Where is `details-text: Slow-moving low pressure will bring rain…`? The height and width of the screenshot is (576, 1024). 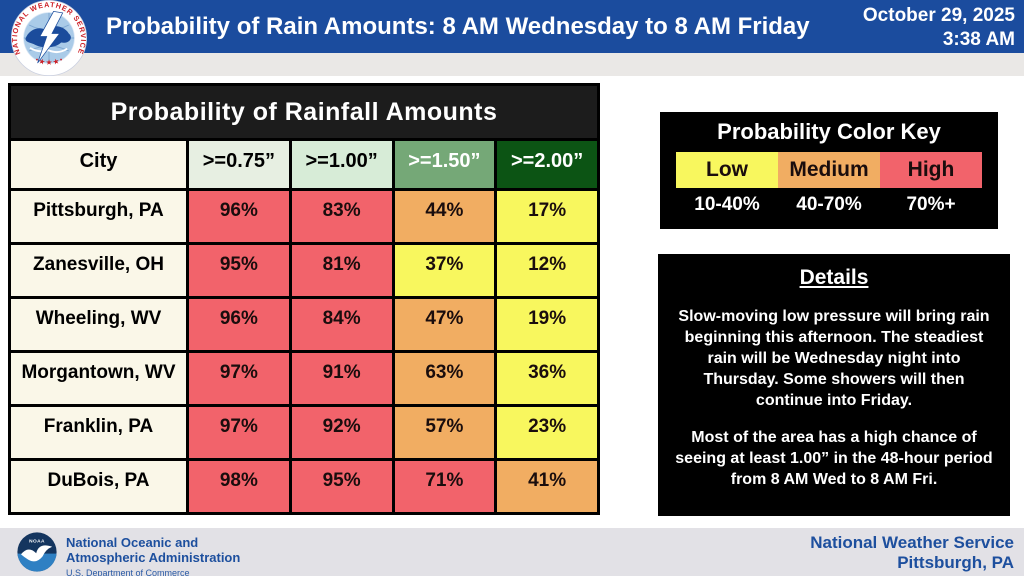
details-text: Slow-moving low pressure will bring rain… is located at coordinates (834, 398).